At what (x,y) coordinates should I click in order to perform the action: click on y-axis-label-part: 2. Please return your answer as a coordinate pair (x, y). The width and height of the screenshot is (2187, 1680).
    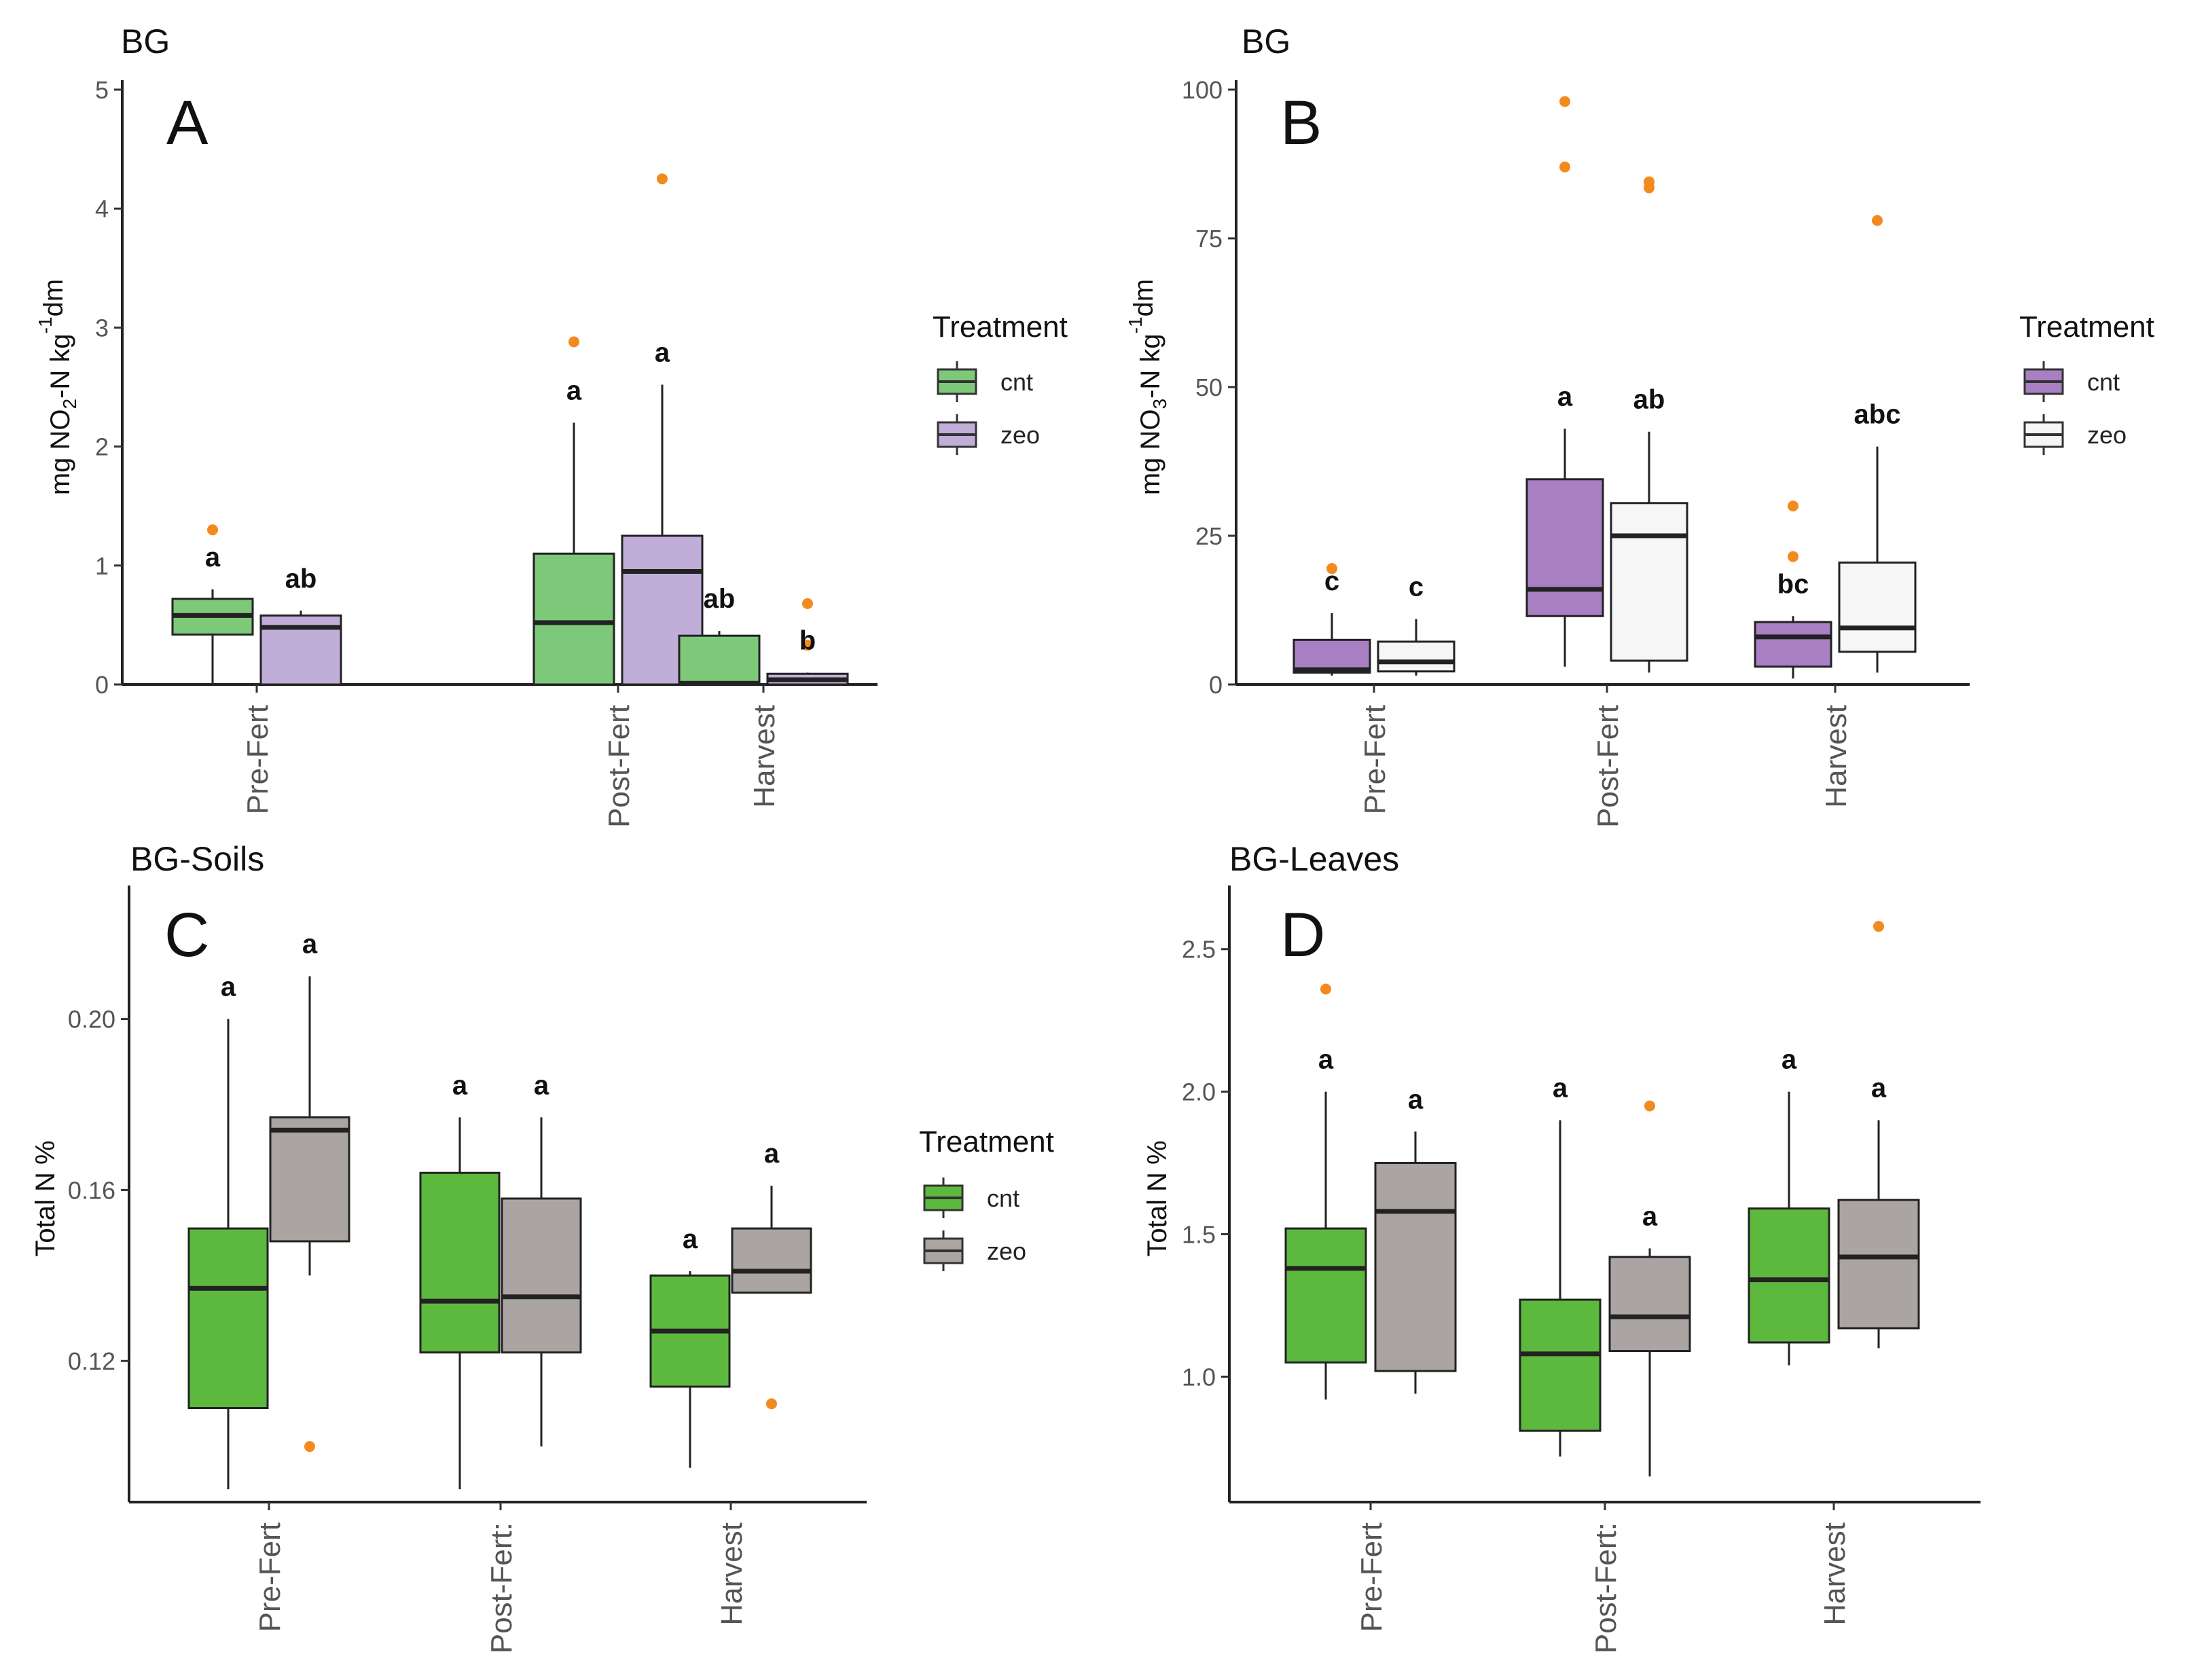
    Looking at the image, I should click on (69, 404).